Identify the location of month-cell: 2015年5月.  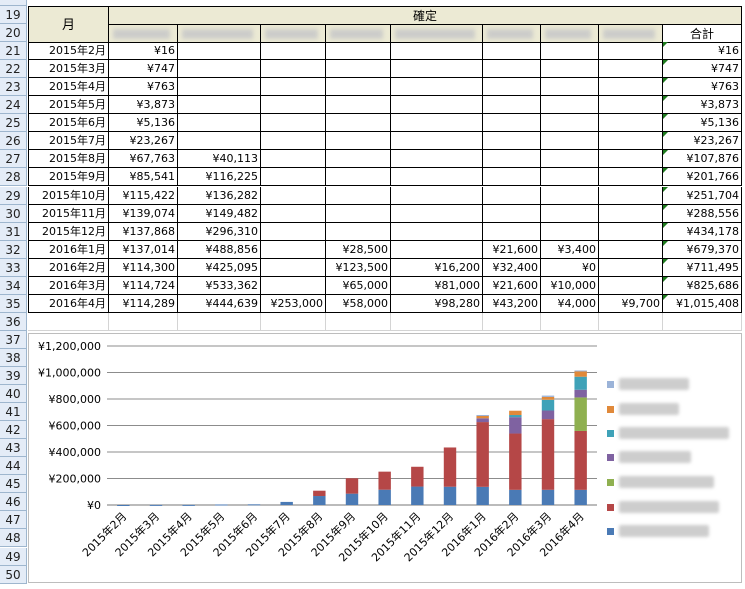
(68, 105).